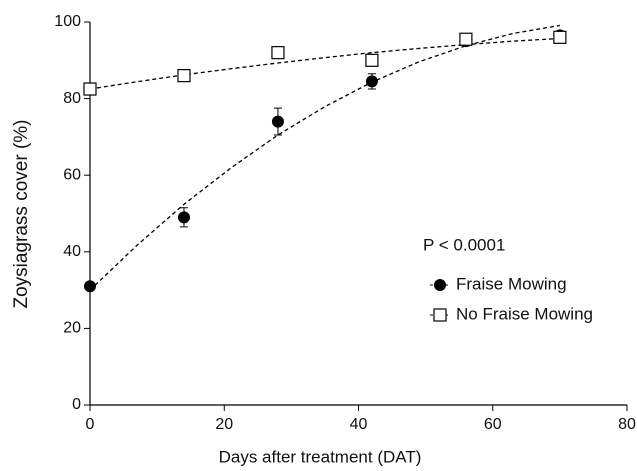 The image size is (637, 471). Describe the element at coordinates (324, 63) in the screenshot. I see `trend-line` at that location.